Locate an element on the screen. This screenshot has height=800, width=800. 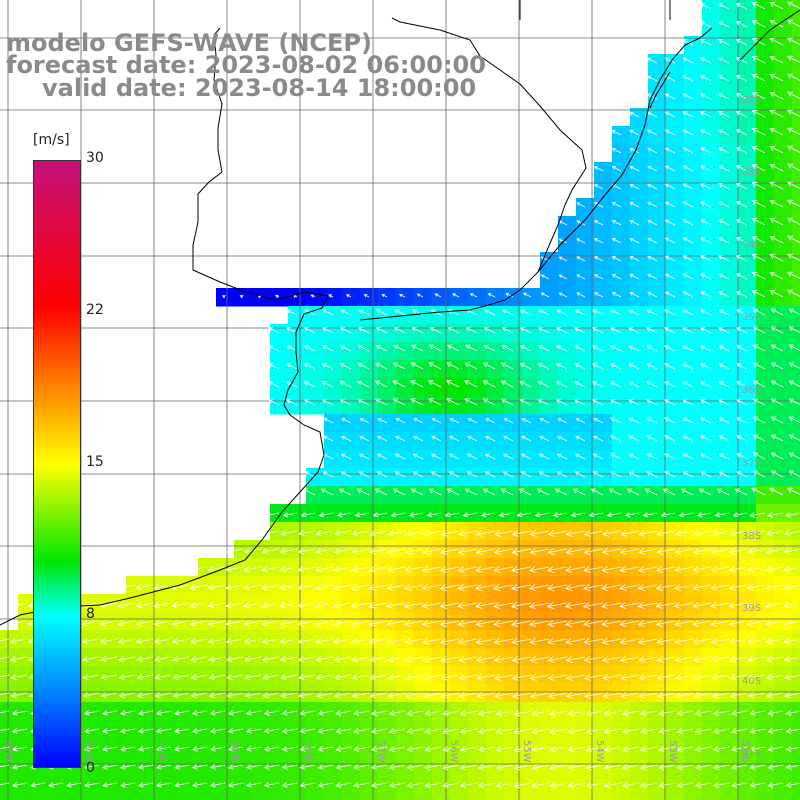
coastline-uruguay is located at coordinates (473, 169).